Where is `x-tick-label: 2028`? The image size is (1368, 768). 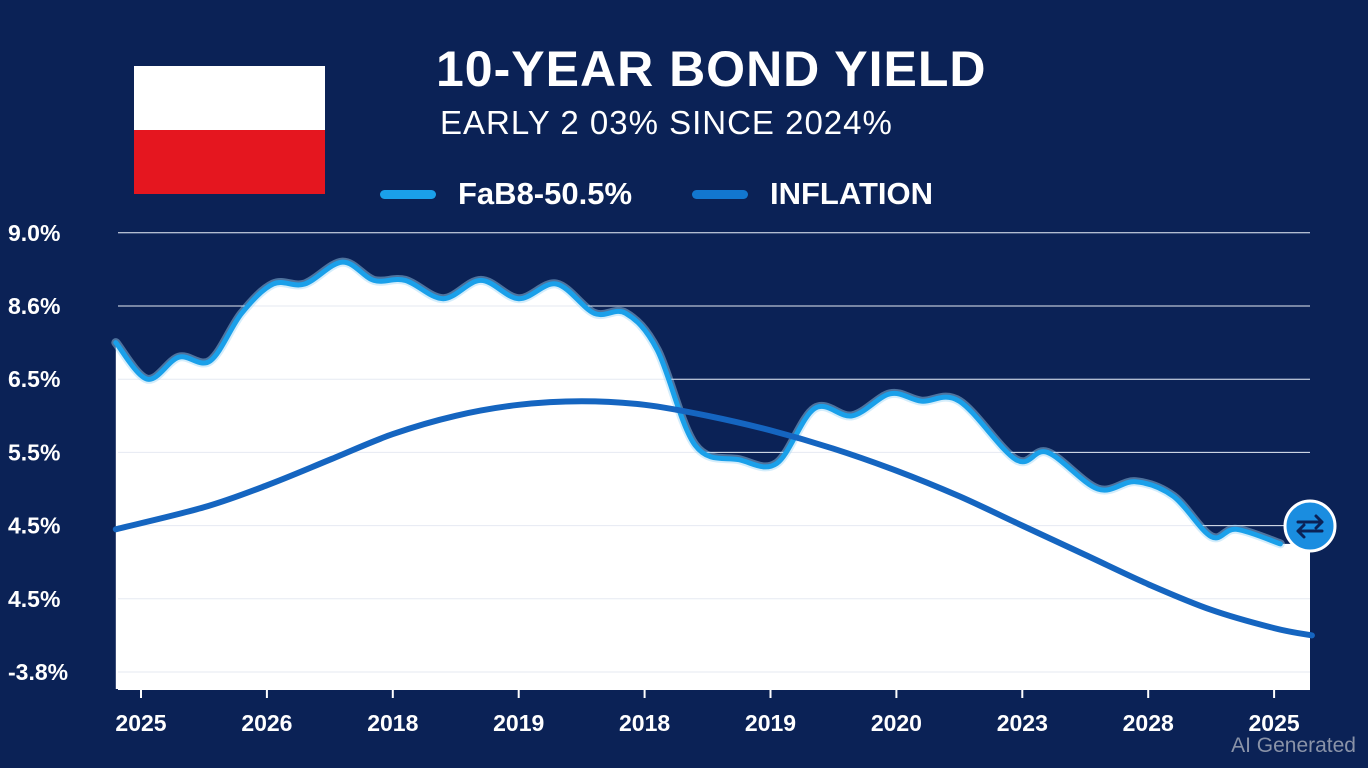 x-tick-label: 2028 is located at coordinates (1148, 723).